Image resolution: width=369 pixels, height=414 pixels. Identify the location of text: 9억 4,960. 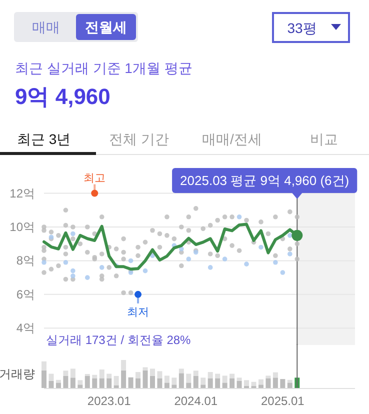
(62, 96).